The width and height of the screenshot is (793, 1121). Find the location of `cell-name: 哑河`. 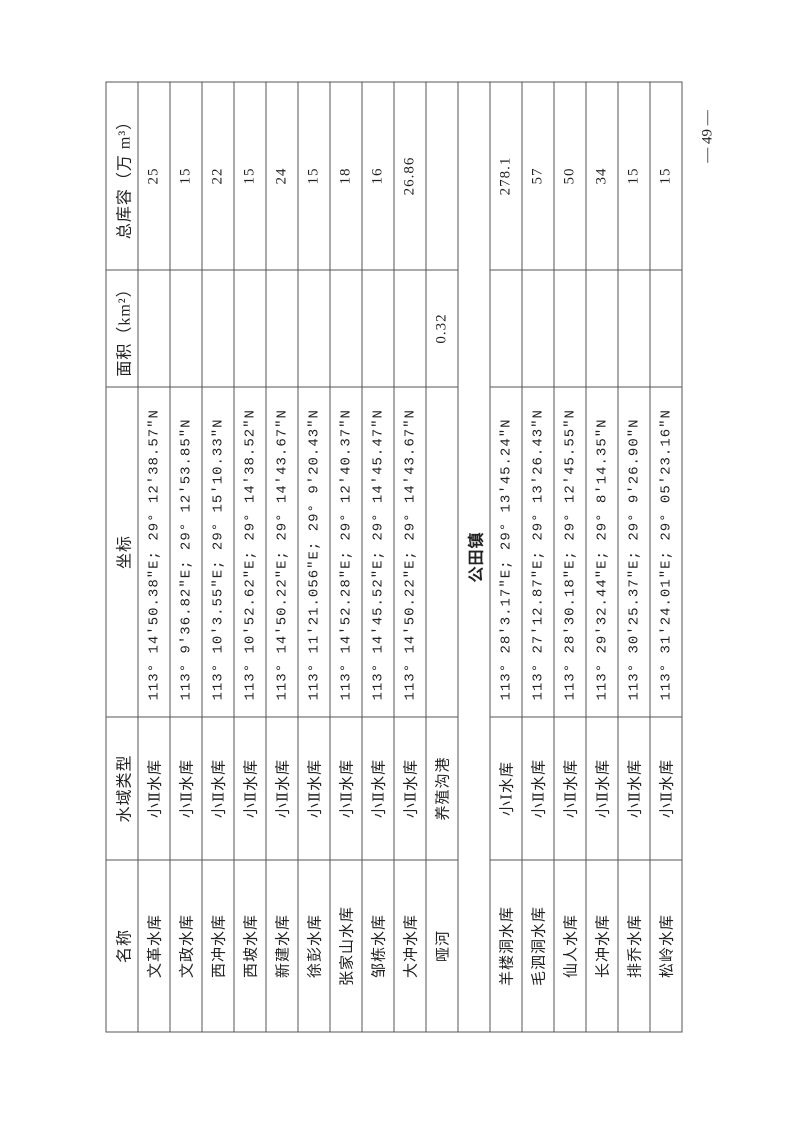

cell-name: 哑河 is located at coordinates (442, 946).